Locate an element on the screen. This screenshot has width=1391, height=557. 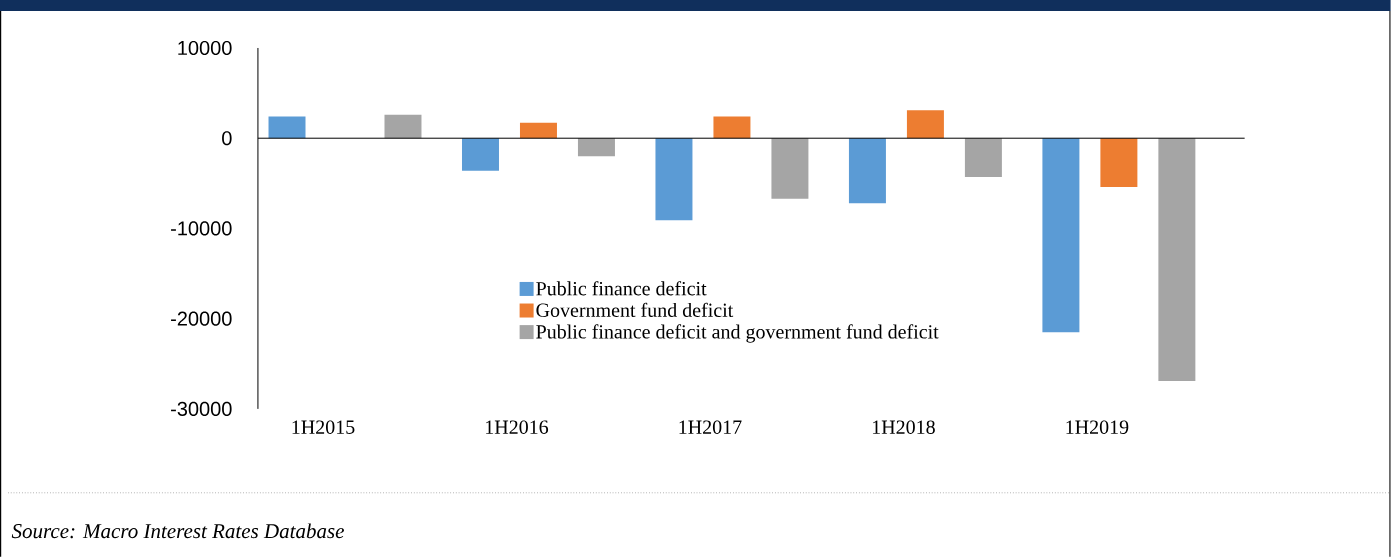
y-tick-label: -10000 is located at coordinates (201, 228).